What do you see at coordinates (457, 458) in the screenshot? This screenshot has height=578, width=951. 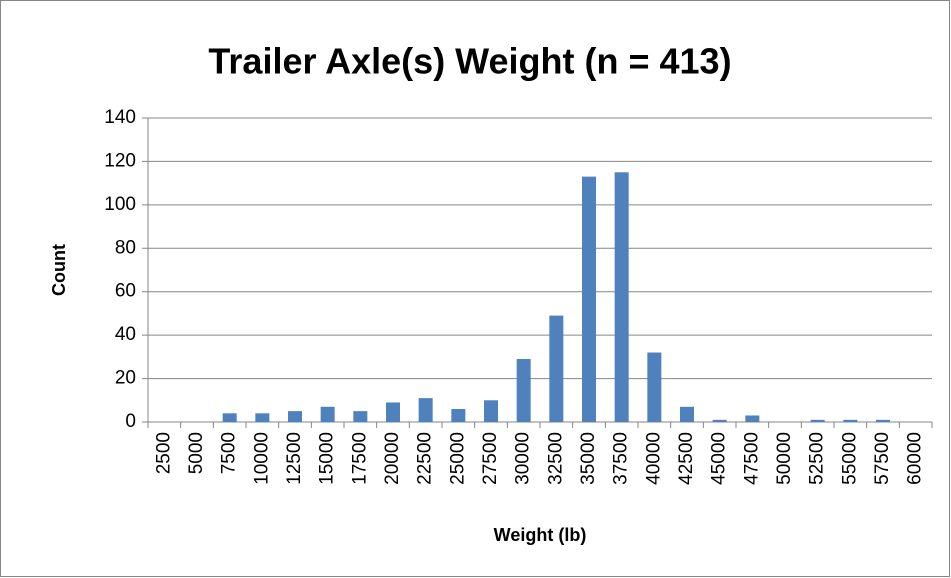 I see `x-tick-label: 25000` at bounding box center [457, 458].